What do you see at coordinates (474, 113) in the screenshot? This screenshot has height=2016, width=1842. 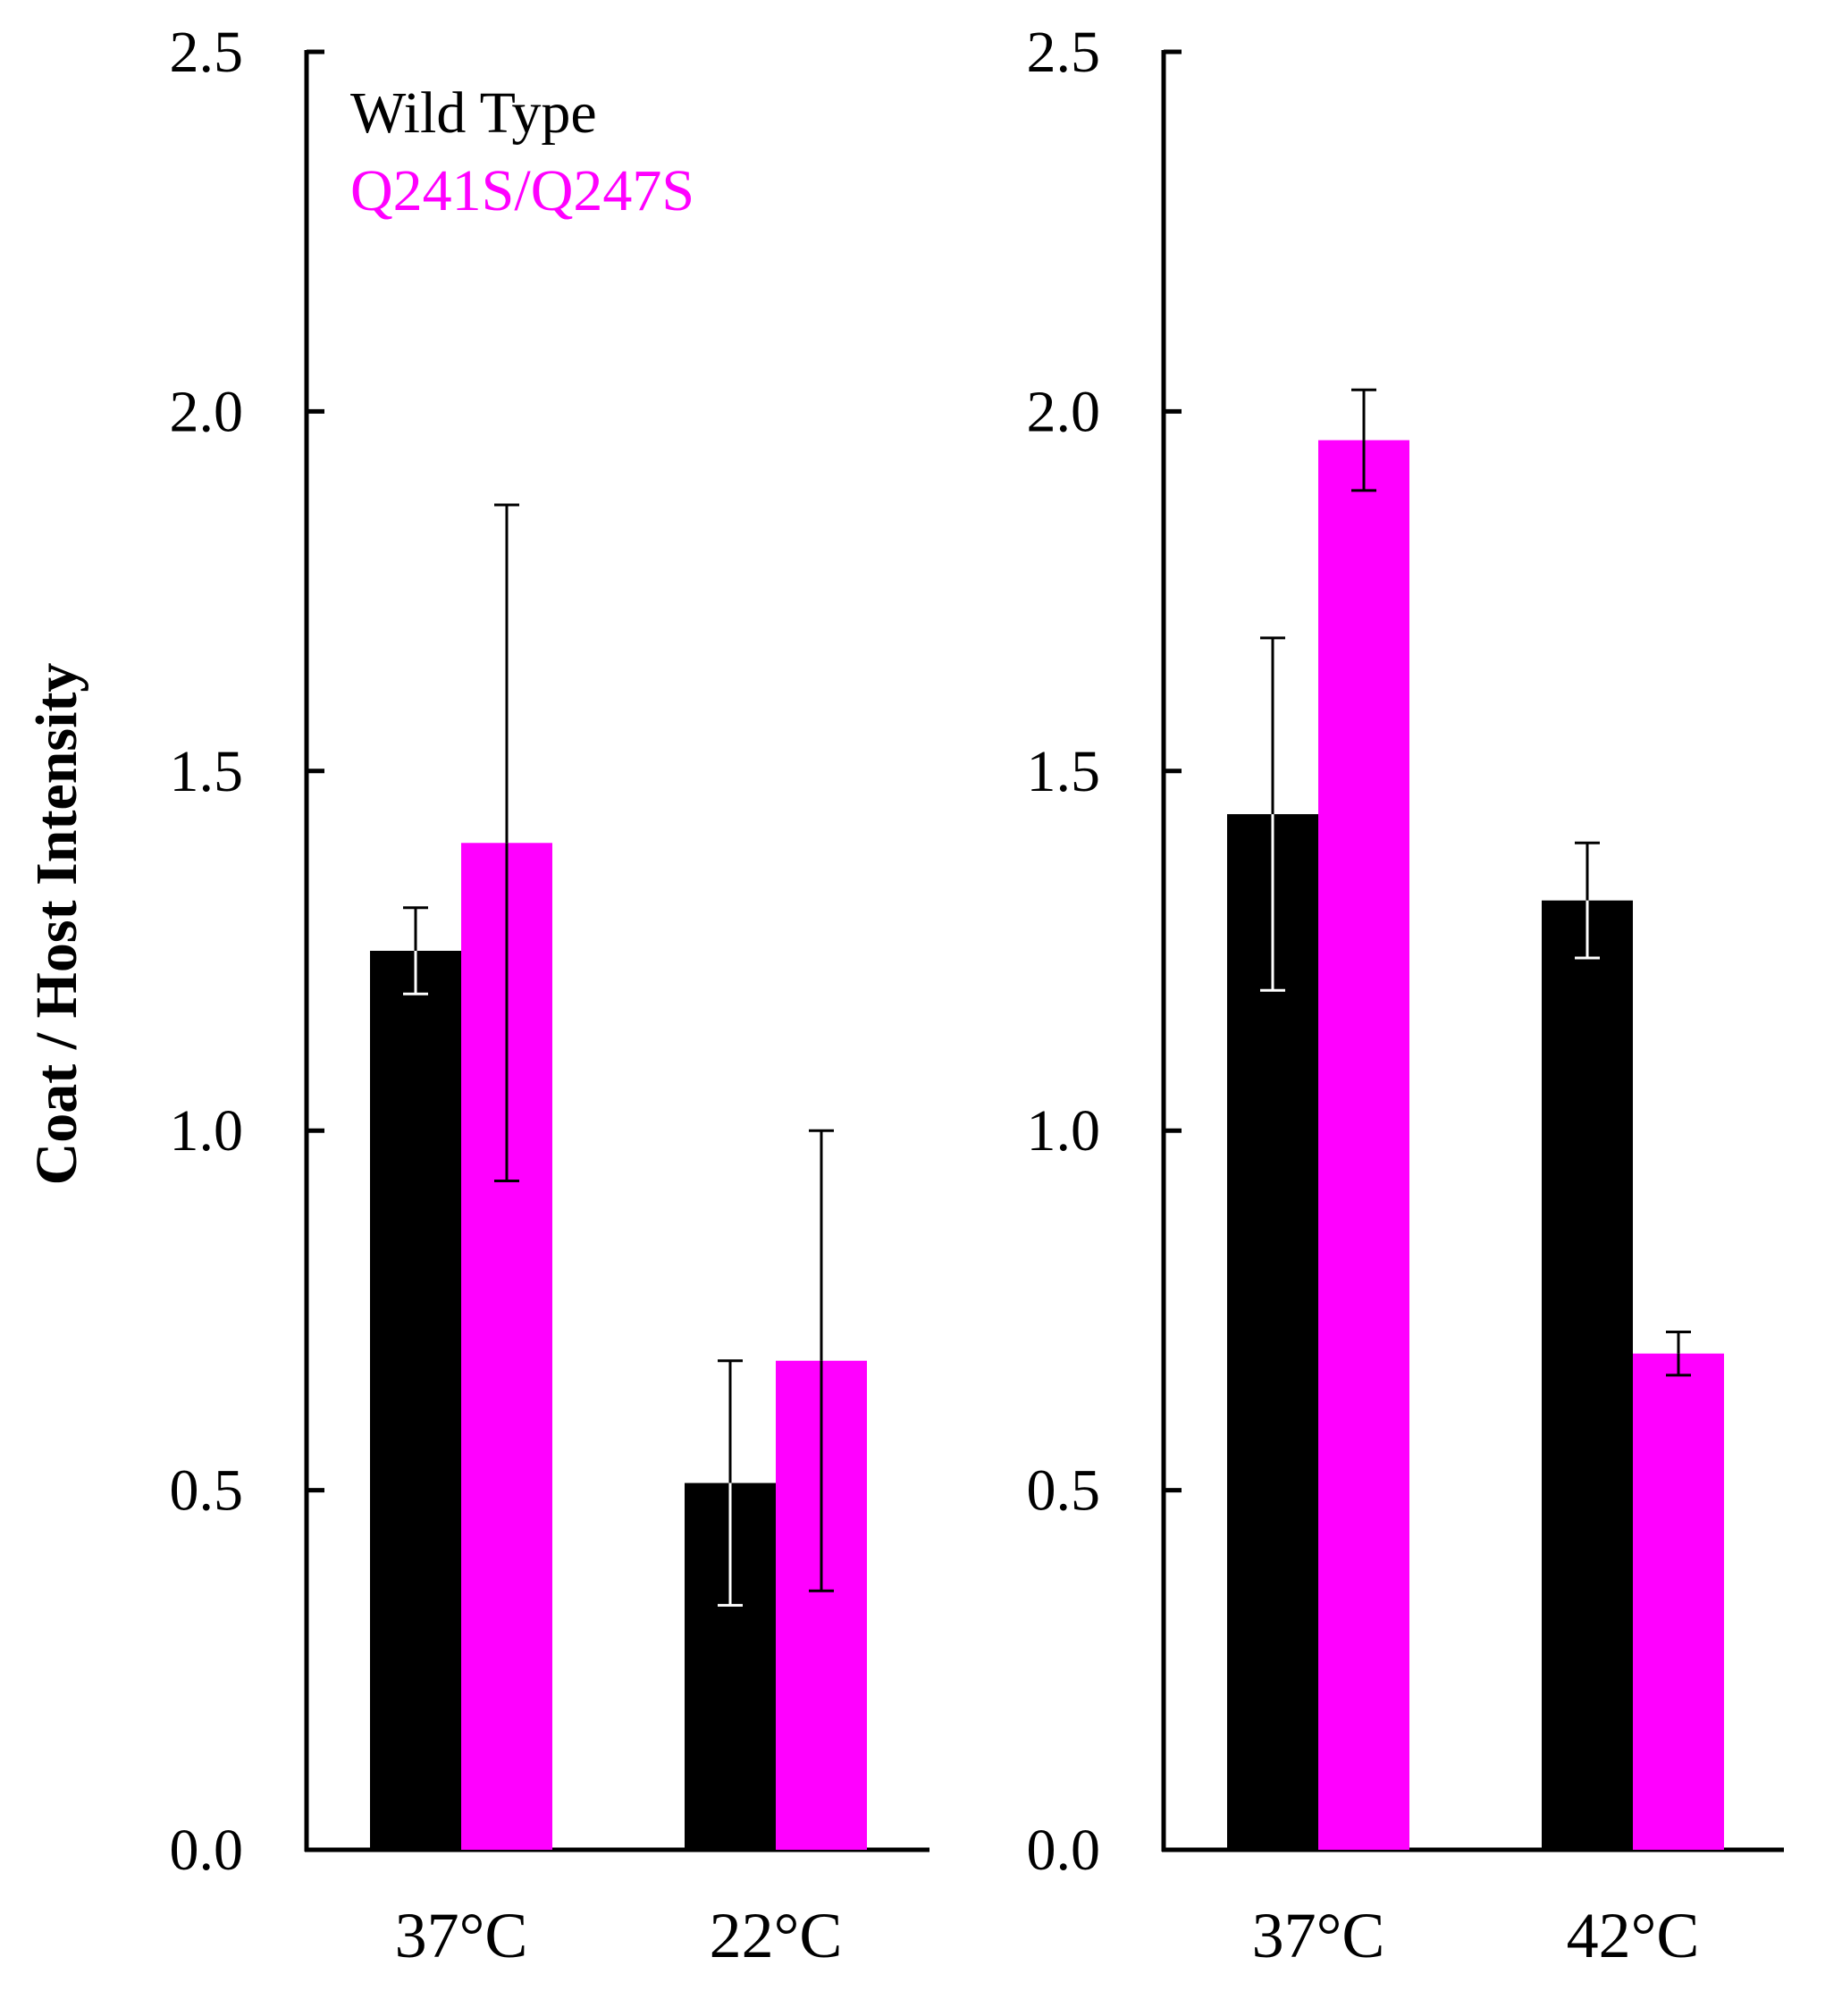 I see `legend-entry: Wild Type` at bounding box center [474, 113].